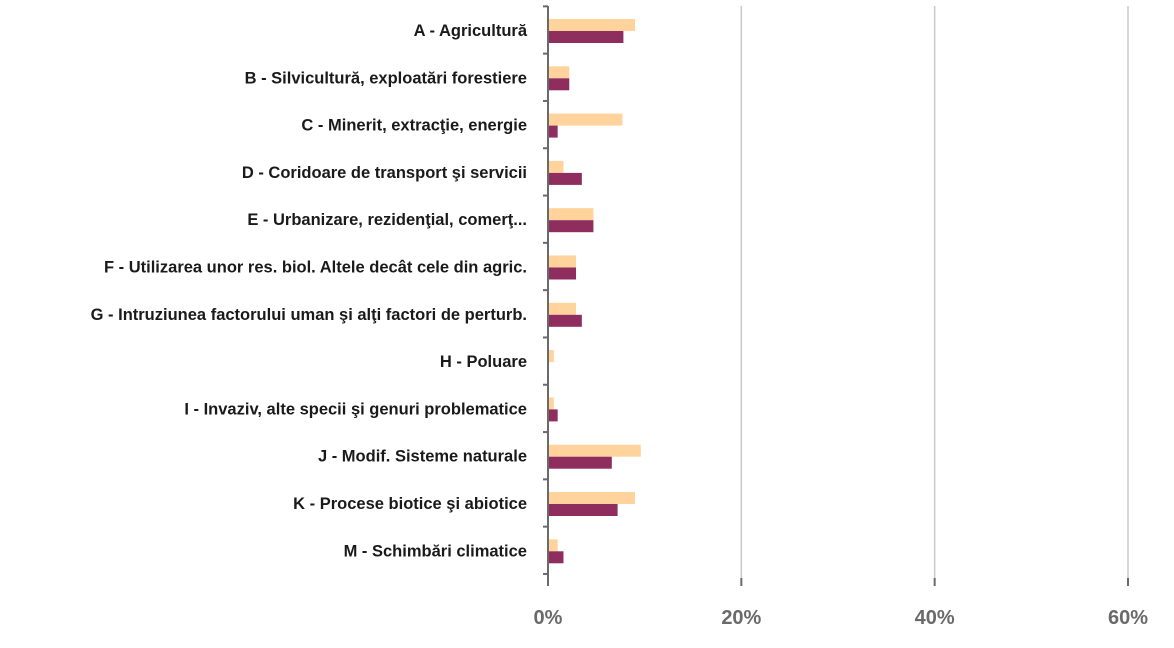  What do you see at coordinates (435, 551) in the screenshot?
I see `category-label: M - Schimbări climatice` at bounding box center [435, 551].